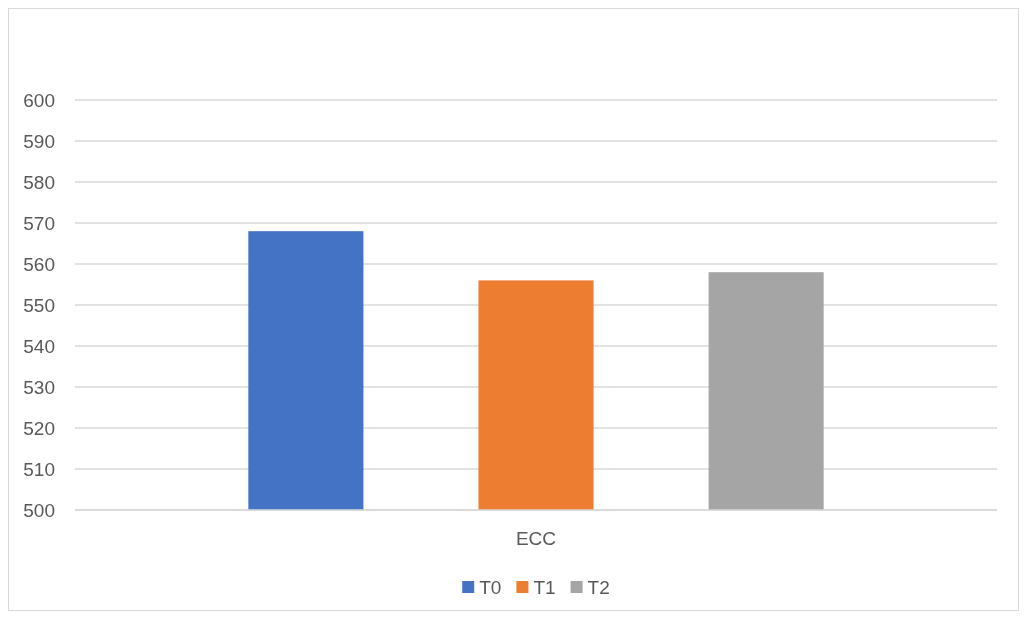 The image size is (1025, 619). What do you see at coordinates (536, 539) in the screenshot?
I see `x-tick-label: ECC` at bounding box center [536, 539].